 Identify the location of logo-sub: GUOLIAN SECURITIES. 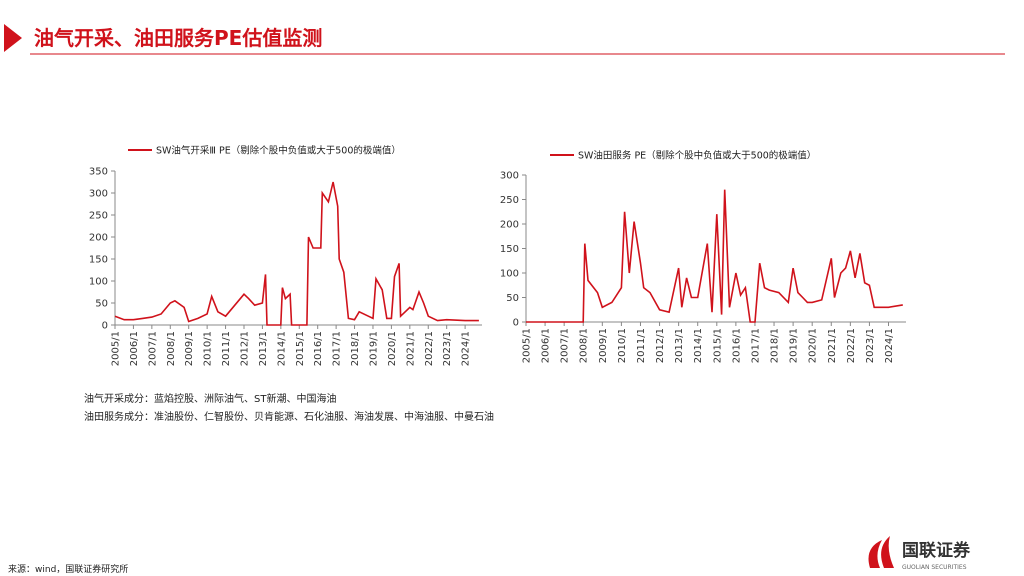
(934, 567).